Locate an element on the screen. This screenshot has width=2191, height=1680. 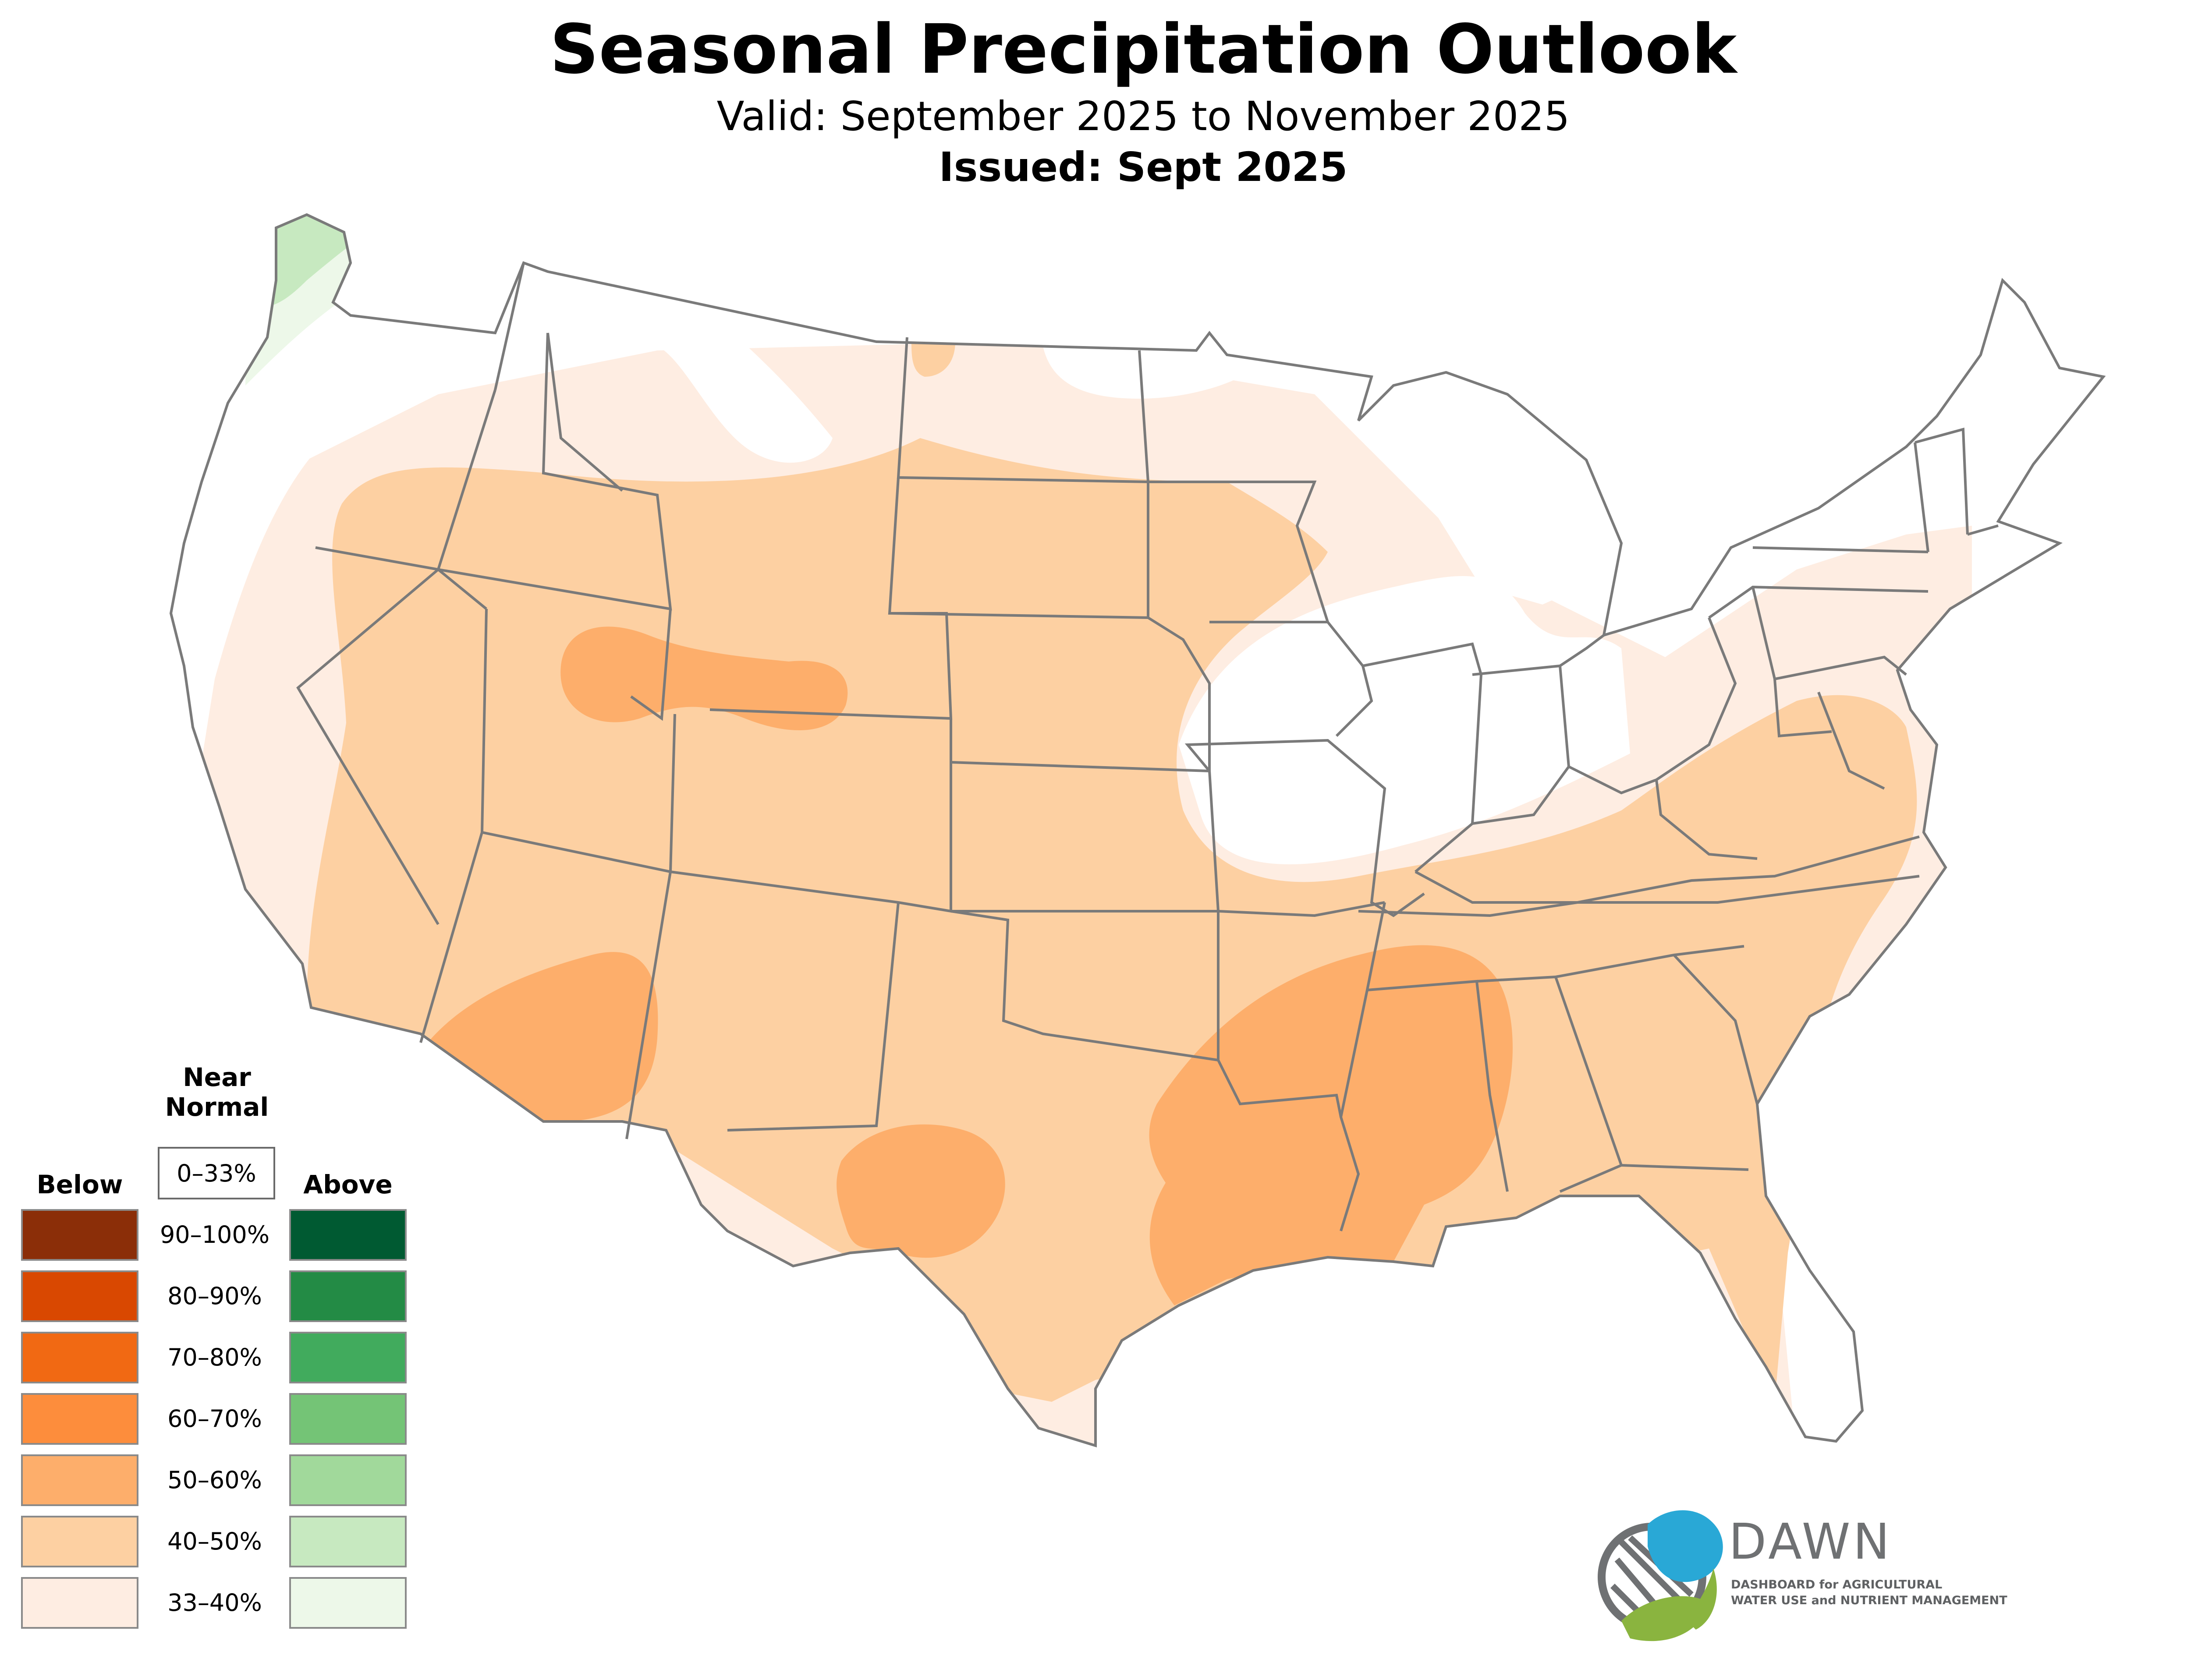
near-normal-range: 0–33% is located at coordinates (216, 1173).